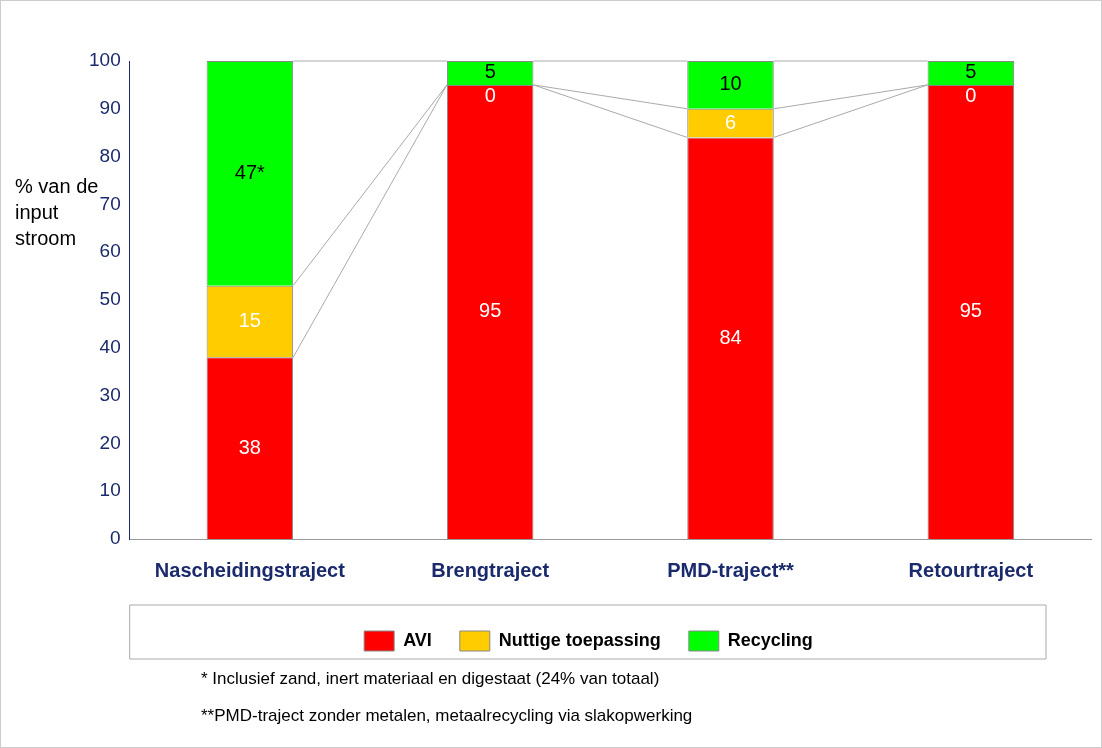 This screenshot has width=1102, height=748. What do you see at coordinates (431, 679) in the screenshot?
I see `text: * Inclusief zand, inert materiaal en digestaat (24% van totaal)` at bounding box center [431, 679].